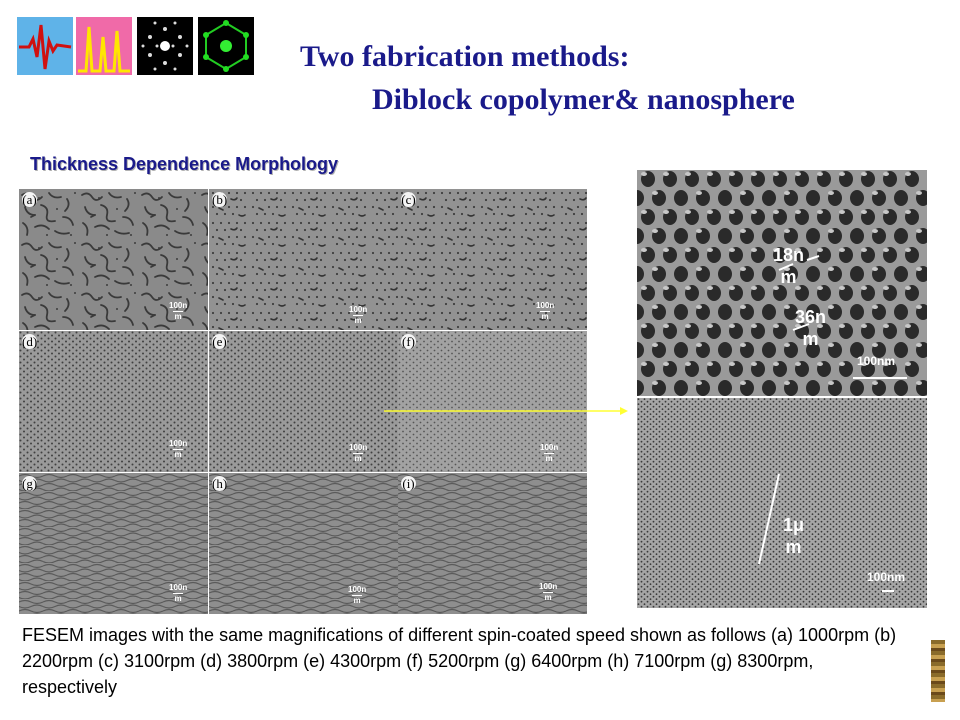 The height and width of the screenshot is (720, 960). Describe the element at coordinates (492, 543) in the screenshot. I see `sem-panel-i: (i) 100n m` at that location.